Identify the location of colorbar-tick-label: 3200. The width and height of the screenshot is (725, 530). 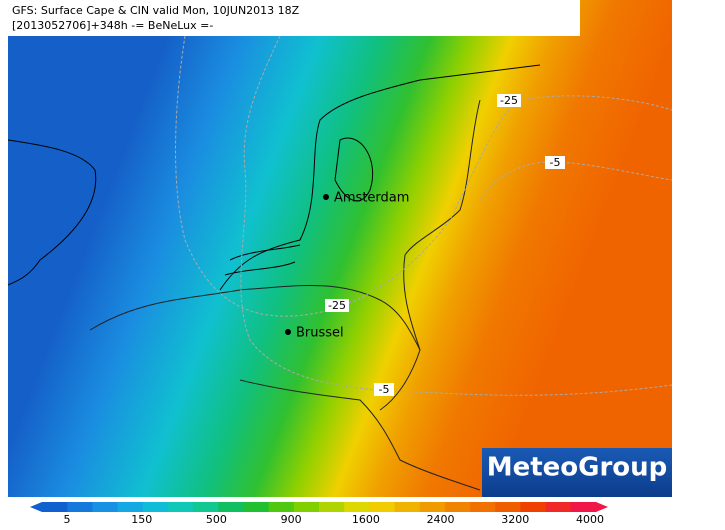
(515, 519).